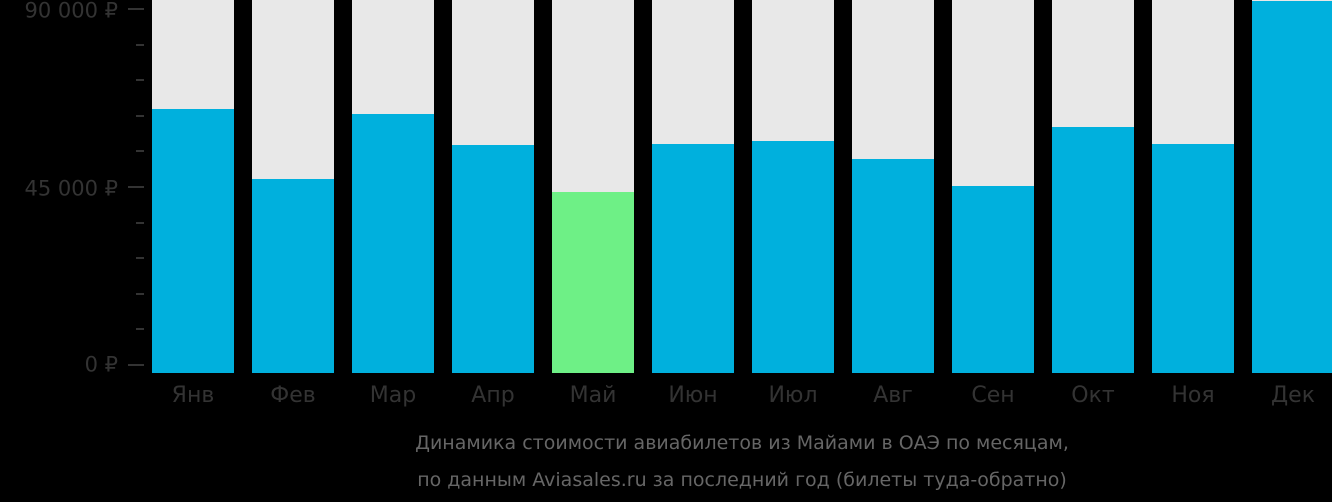  I want to click on y-axis-label-0: 0 ₽, so click(101, 364).